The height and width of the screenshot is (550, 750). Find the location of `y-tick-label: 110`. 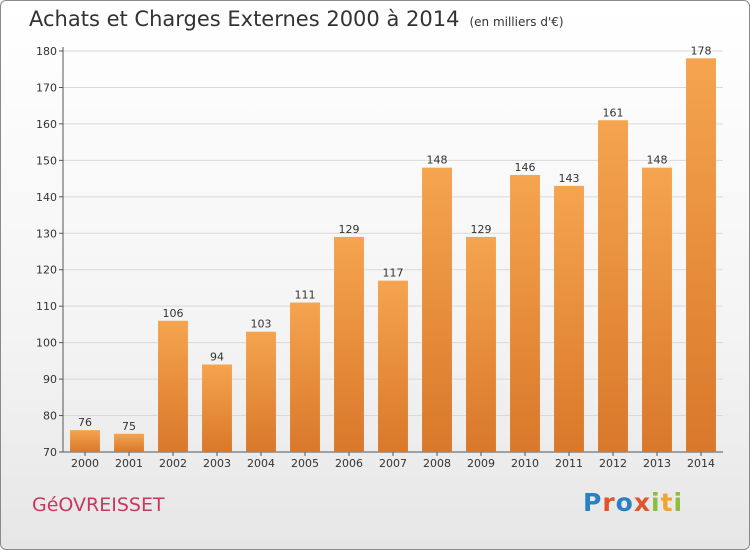

y-tick-label: 110 is located at coordinates (46, 306).